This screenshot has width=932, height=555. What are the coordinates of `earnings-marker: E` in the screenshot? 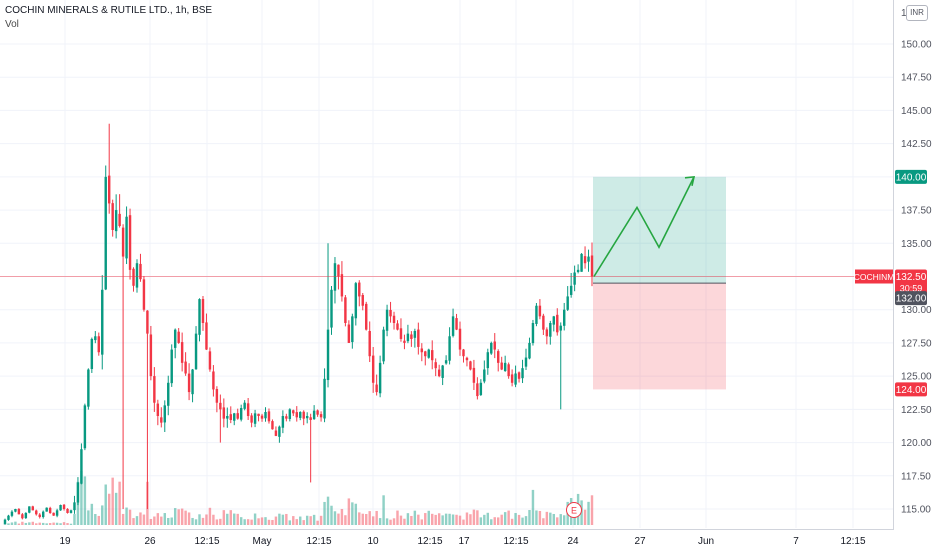 It's located at (574, 510).